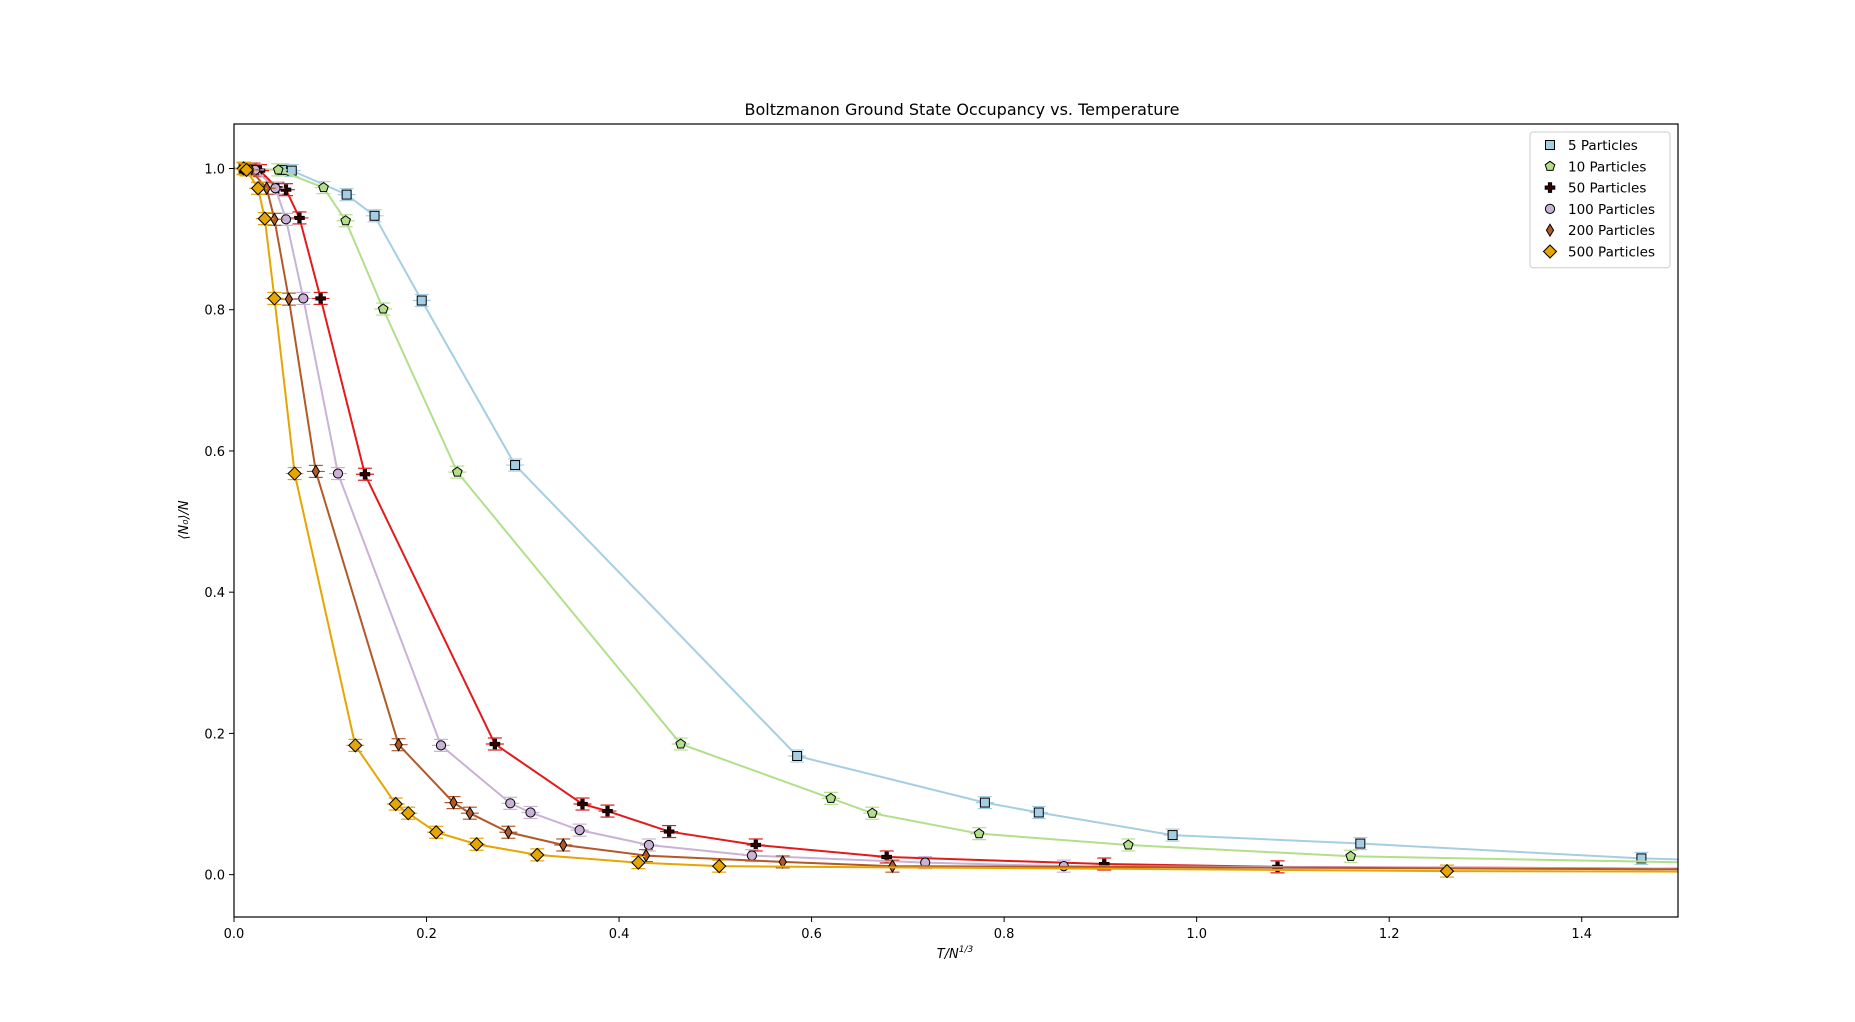 Image resolution: width=1855 pixels, height=1022 pixels. Describe the element at coordinates (426, 934) in the screenshot. I see `x-tick-label: 0.2` at that location.